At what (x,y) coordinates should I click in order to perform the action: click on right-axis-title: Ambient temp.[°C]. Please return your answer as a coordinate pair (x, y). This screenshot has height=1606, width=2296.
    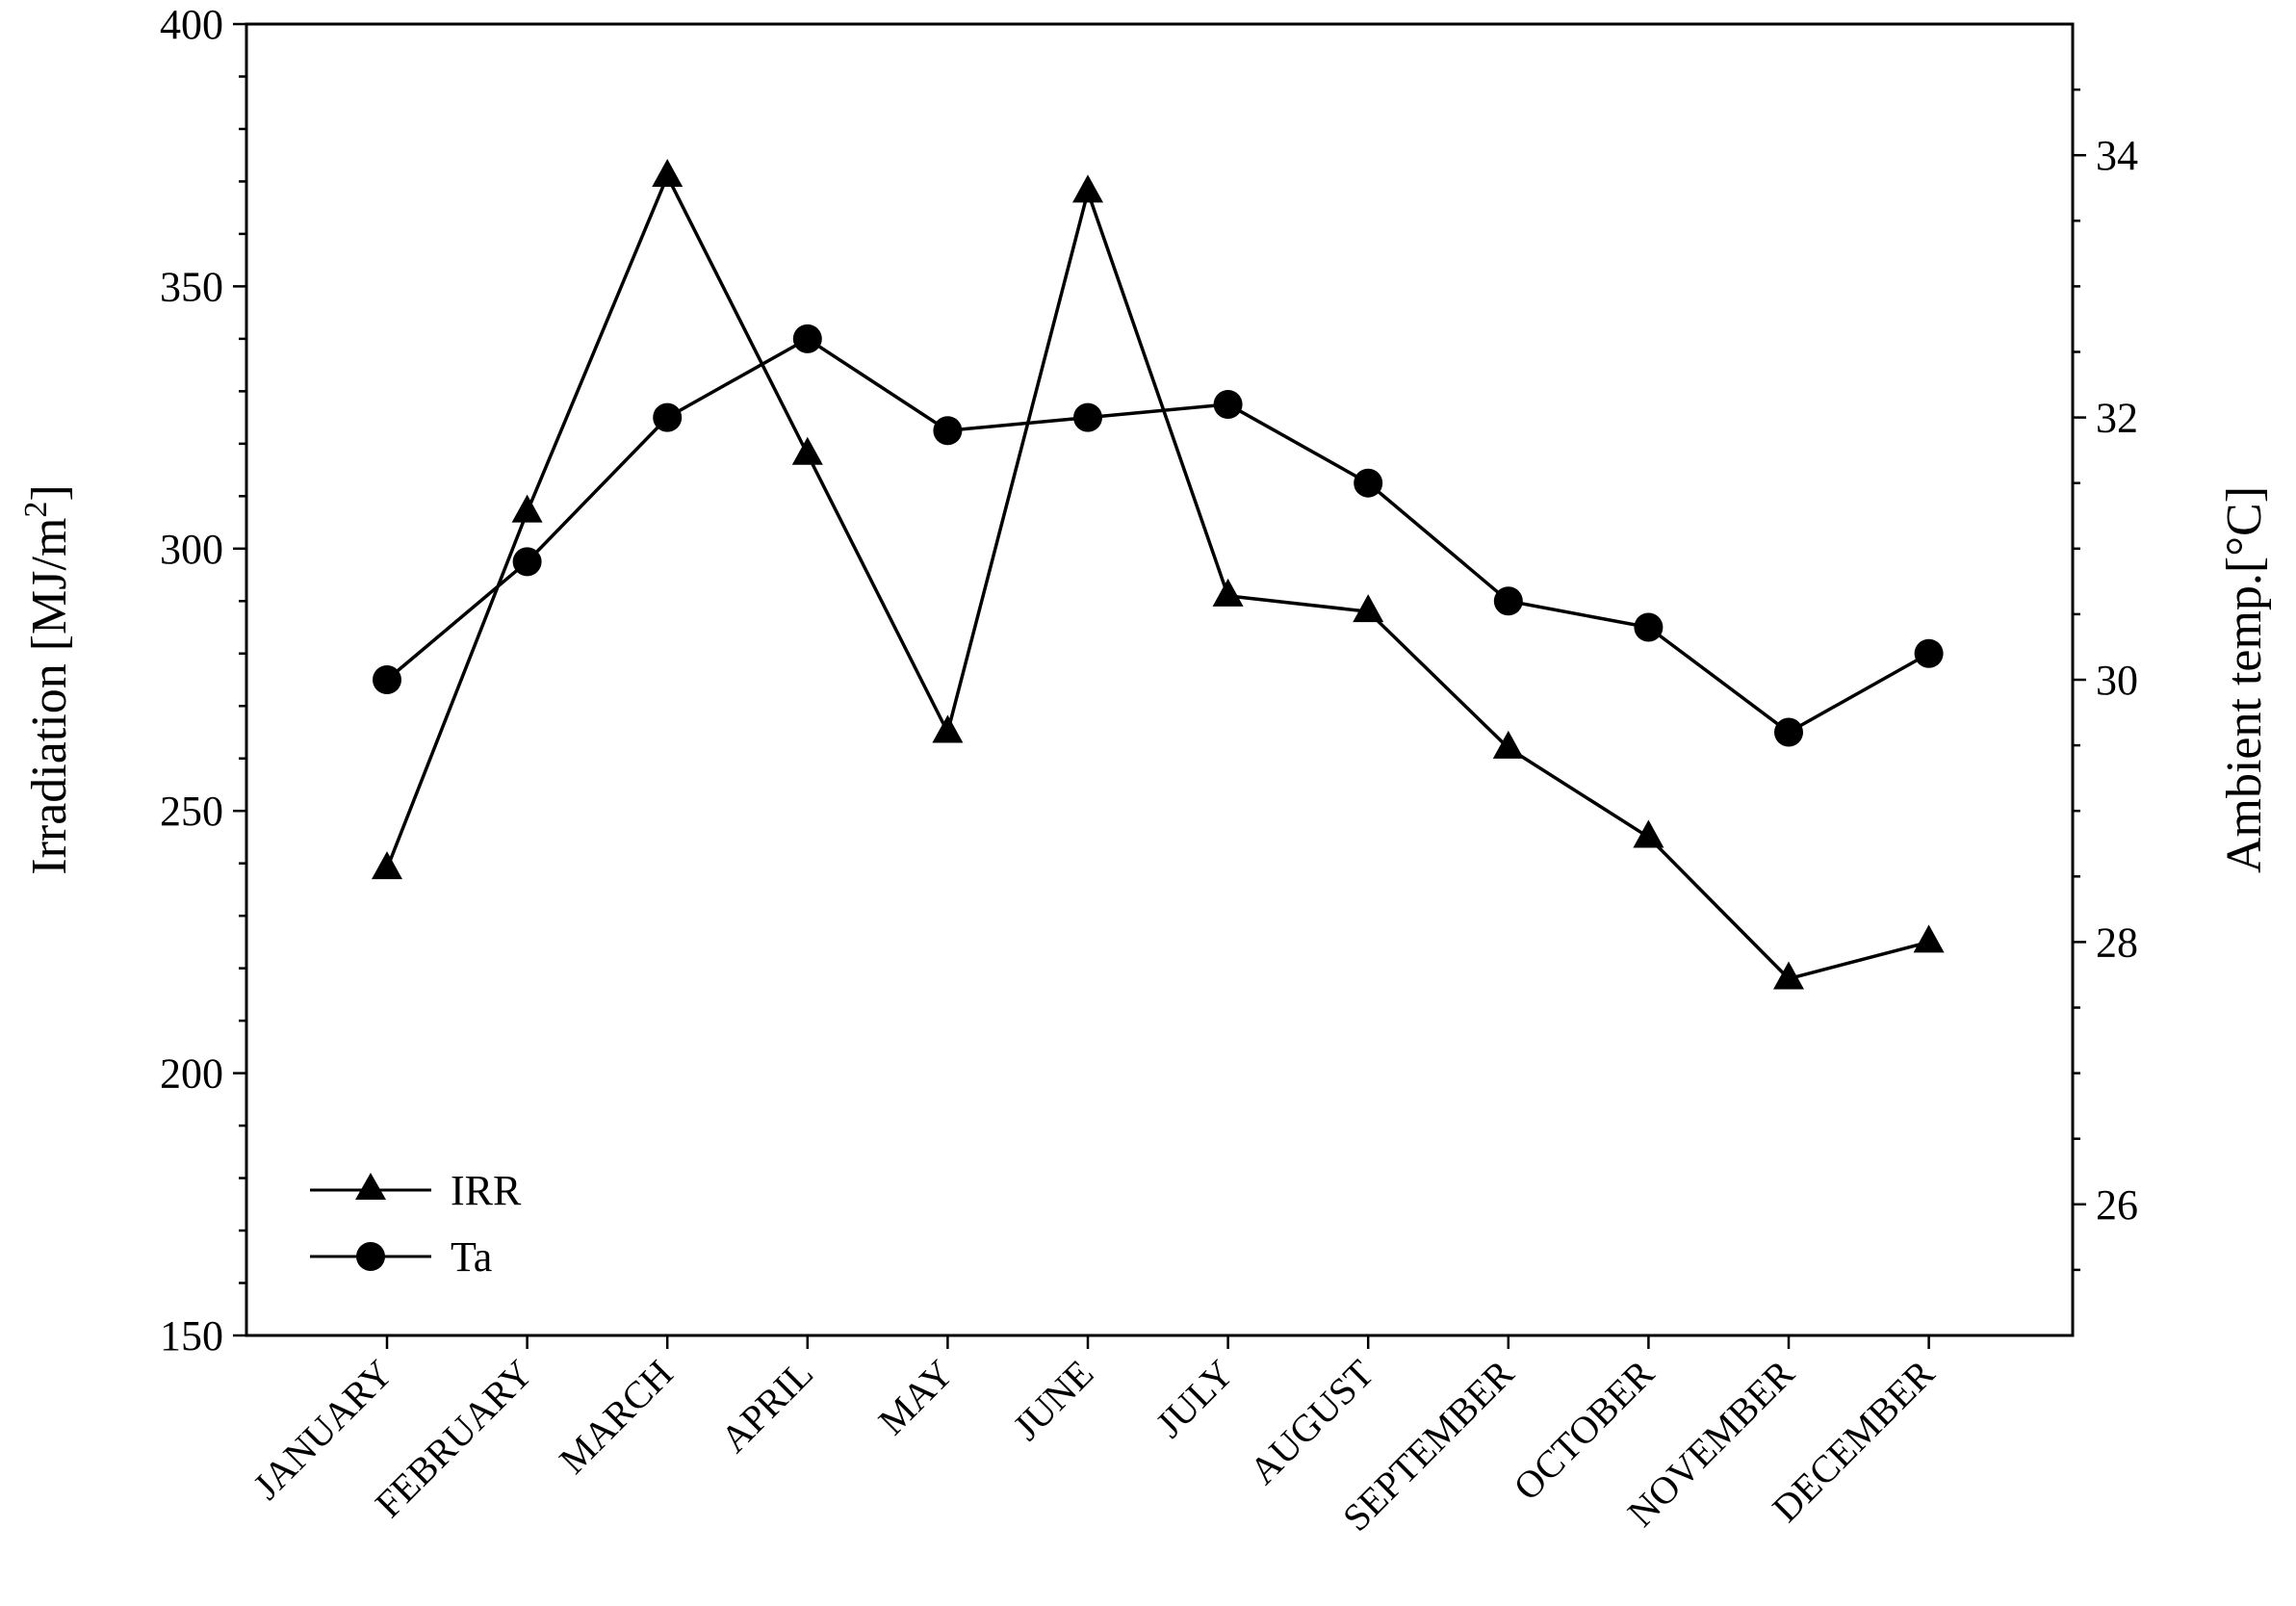
    Looking at the image, I should click on (2244, 679).